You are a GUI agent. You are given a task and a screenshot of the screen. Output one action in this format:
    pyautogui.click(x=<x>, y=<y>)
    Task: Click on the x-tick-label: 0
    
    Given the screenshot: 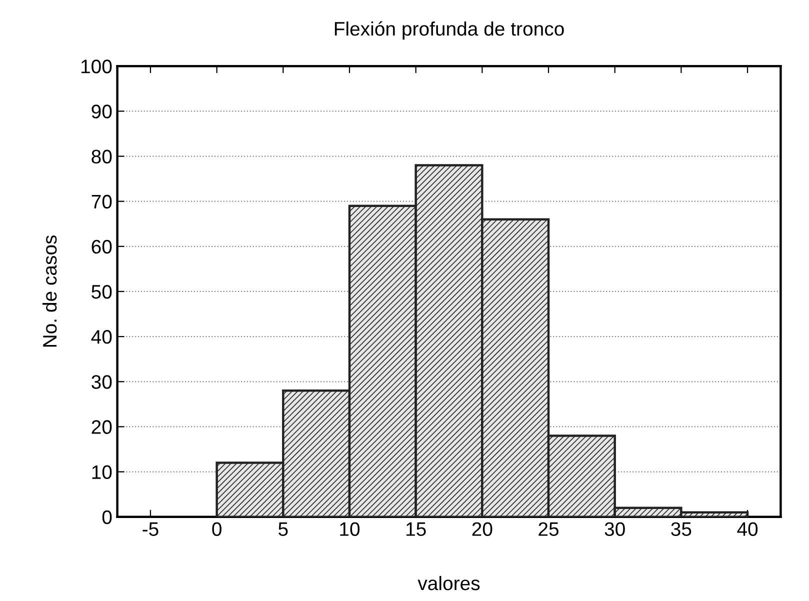 What is the action you would take?
    pyautogui.click(x=217, y=529)
    